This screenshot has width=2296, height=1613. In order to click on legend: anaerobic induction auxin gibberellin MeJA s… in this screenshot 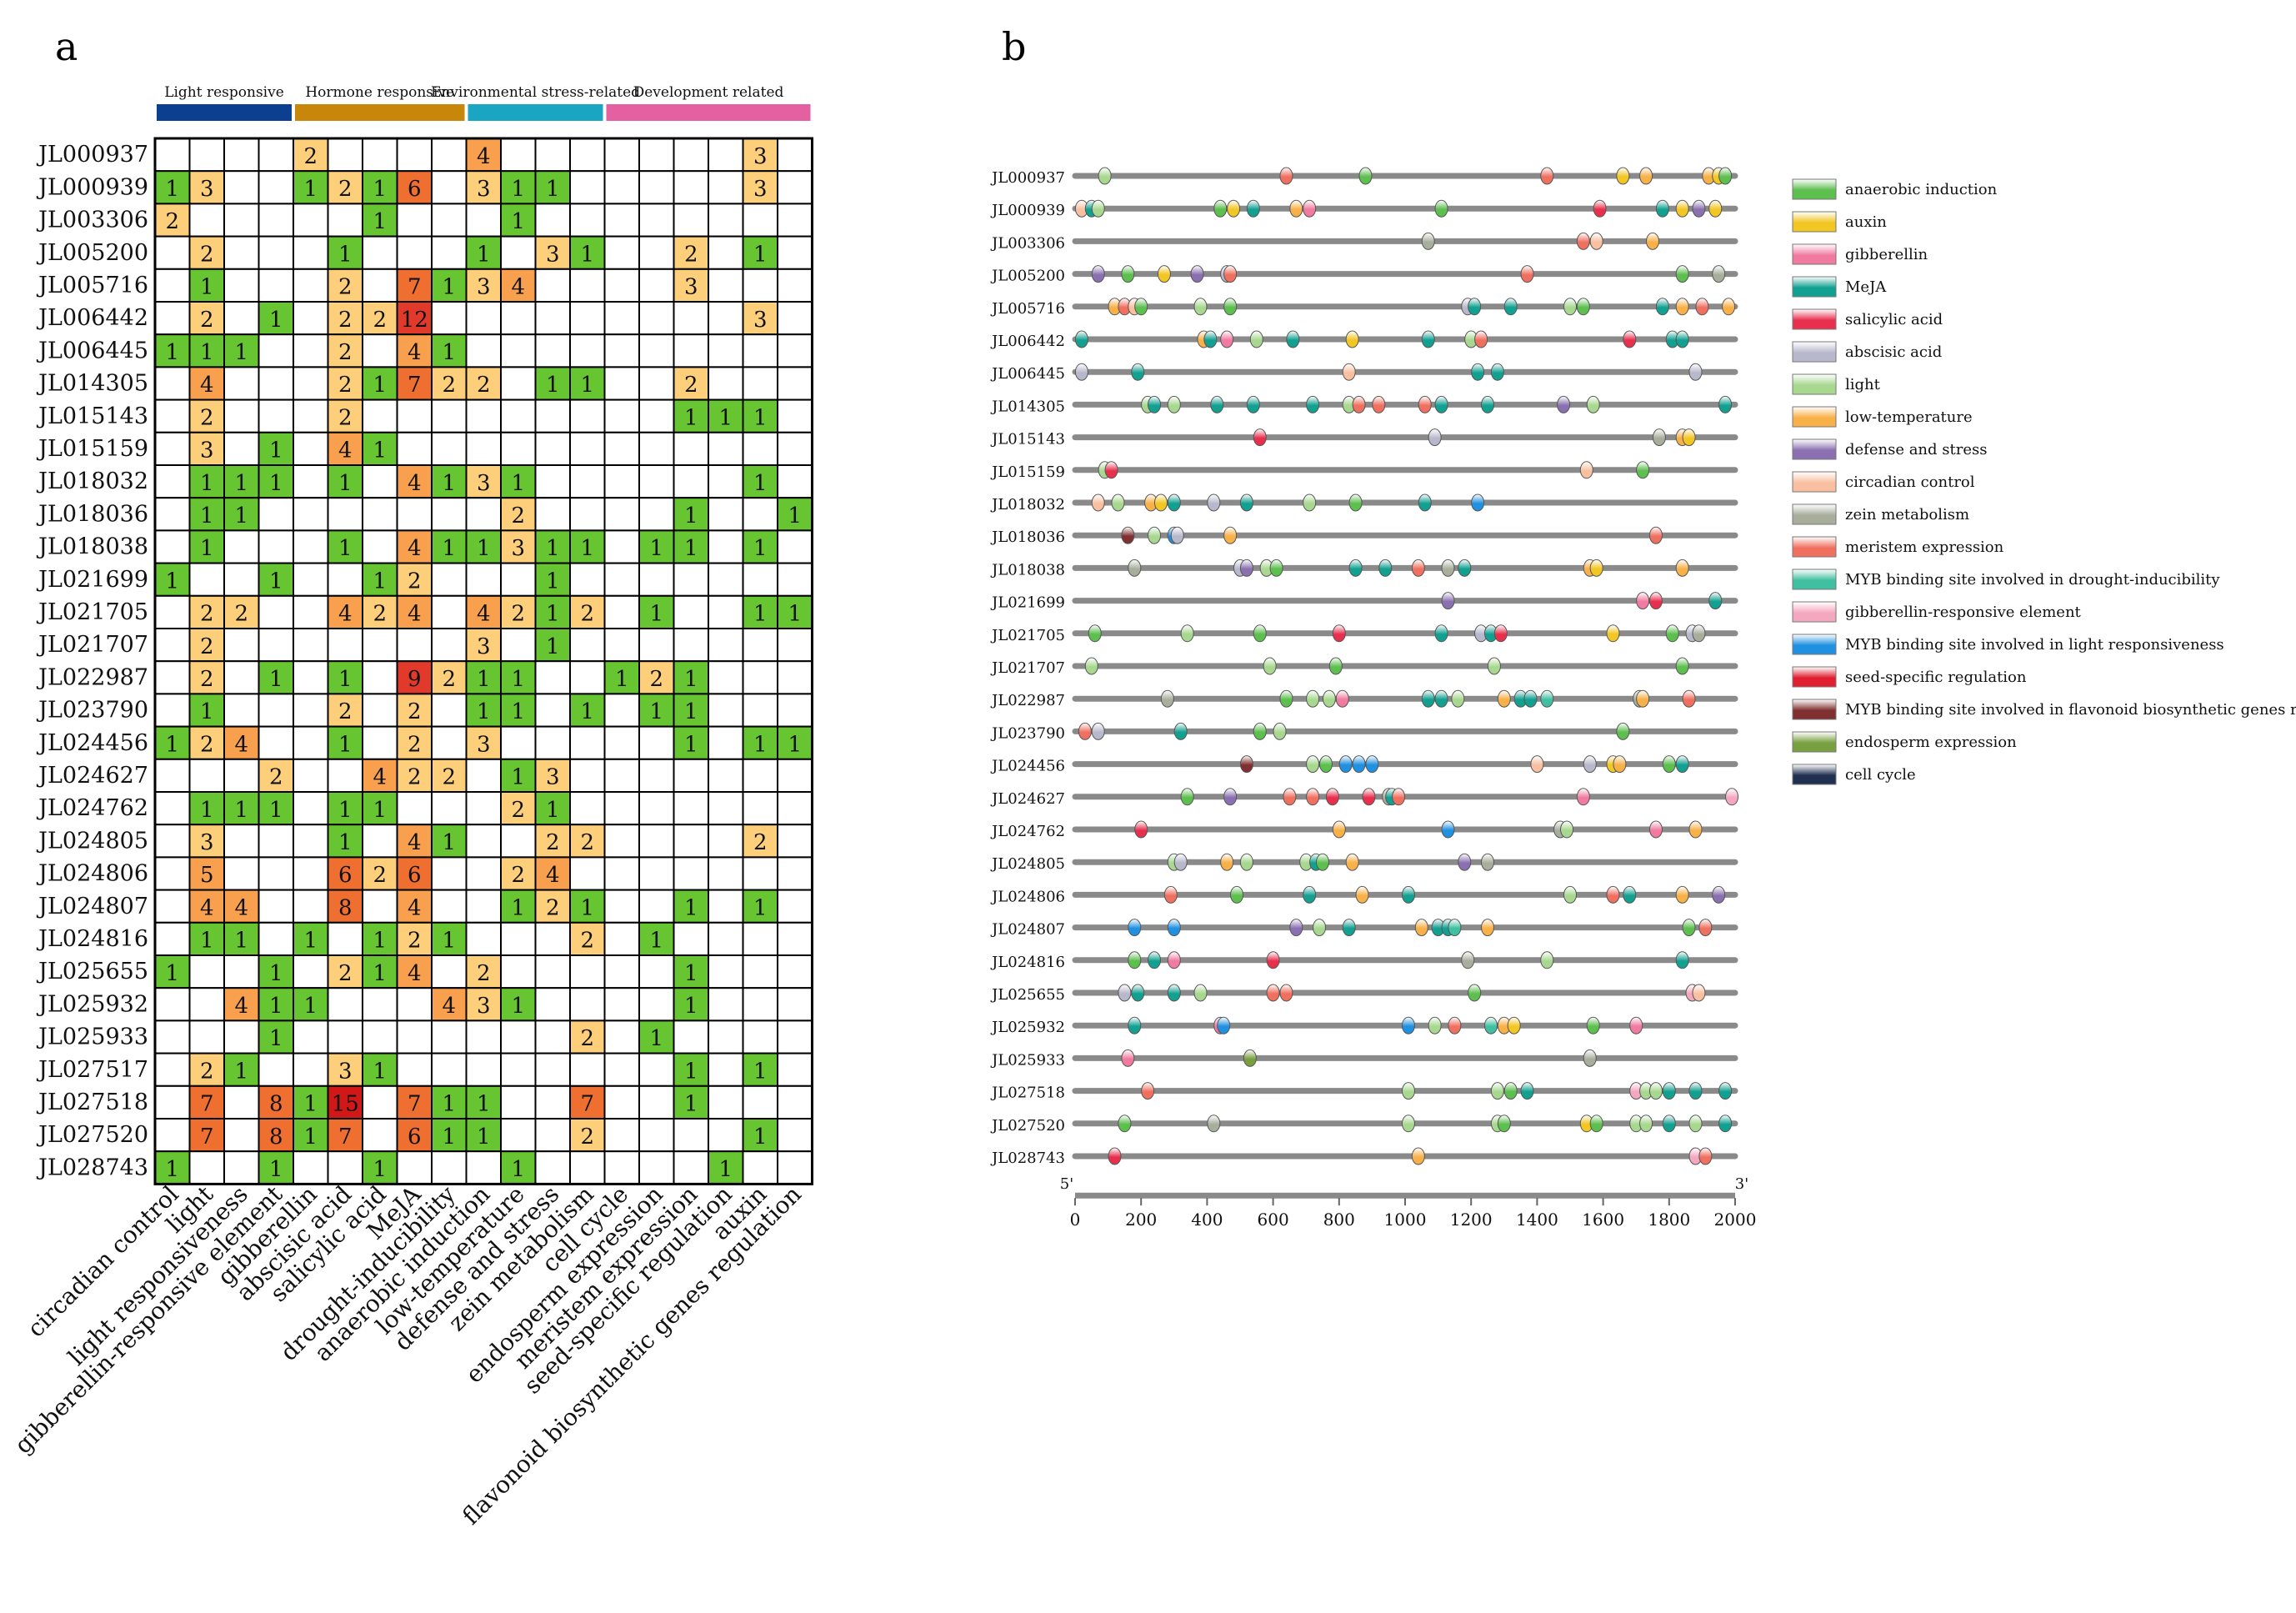, I will do `click(2044, 481)`.